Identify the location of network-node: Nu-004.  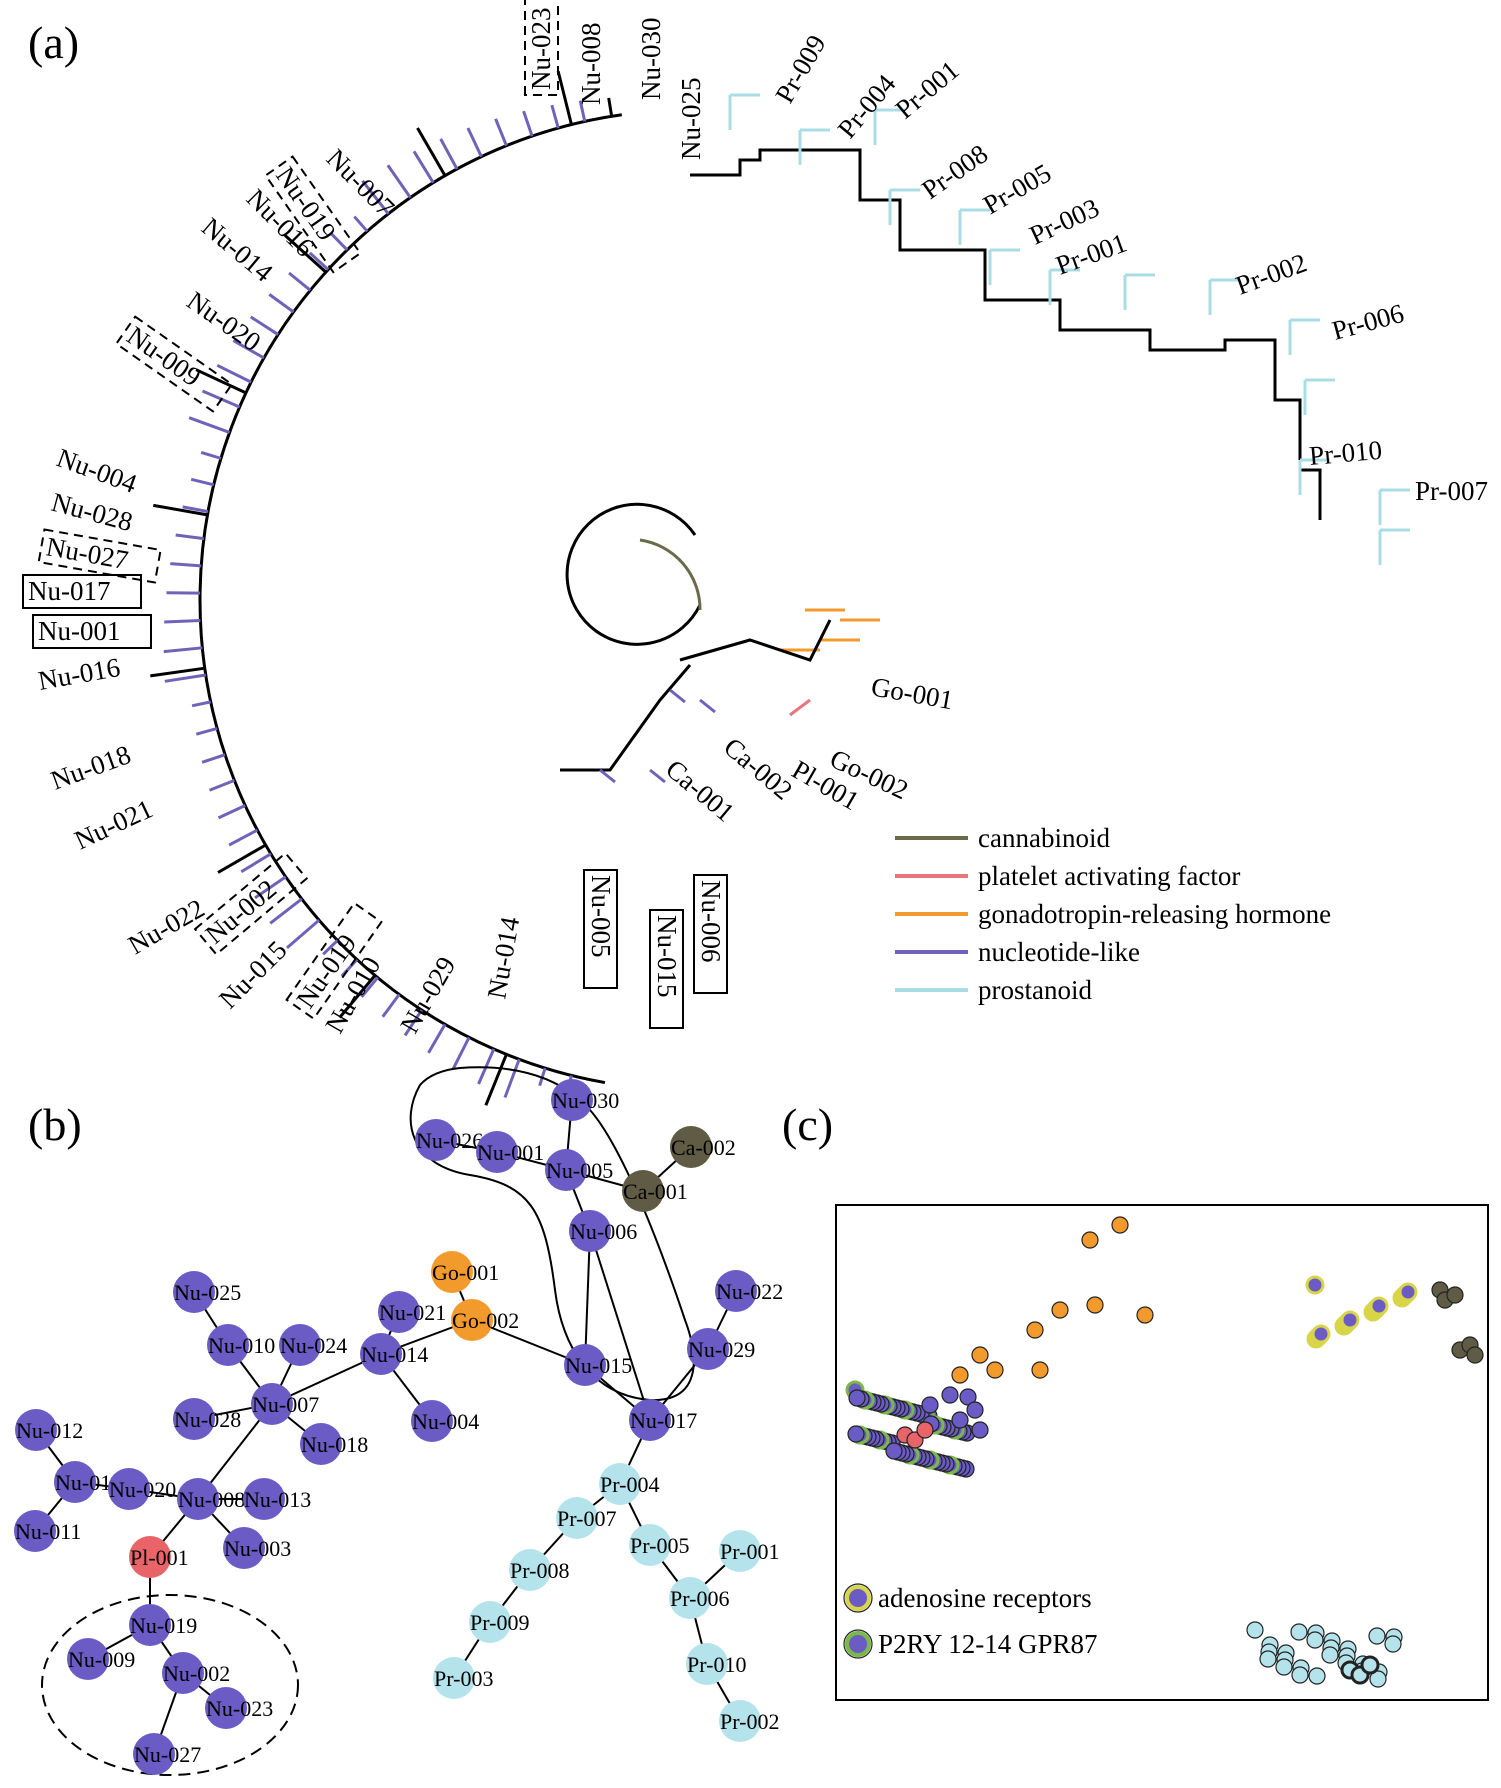
(445, 1421).